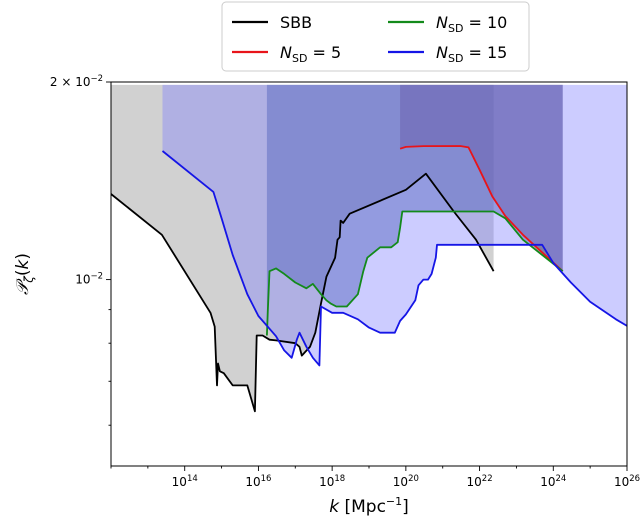 The height and width of the screenshot is (525, 640). I want to click on x-tick-label: 1026, so click(627, 481).